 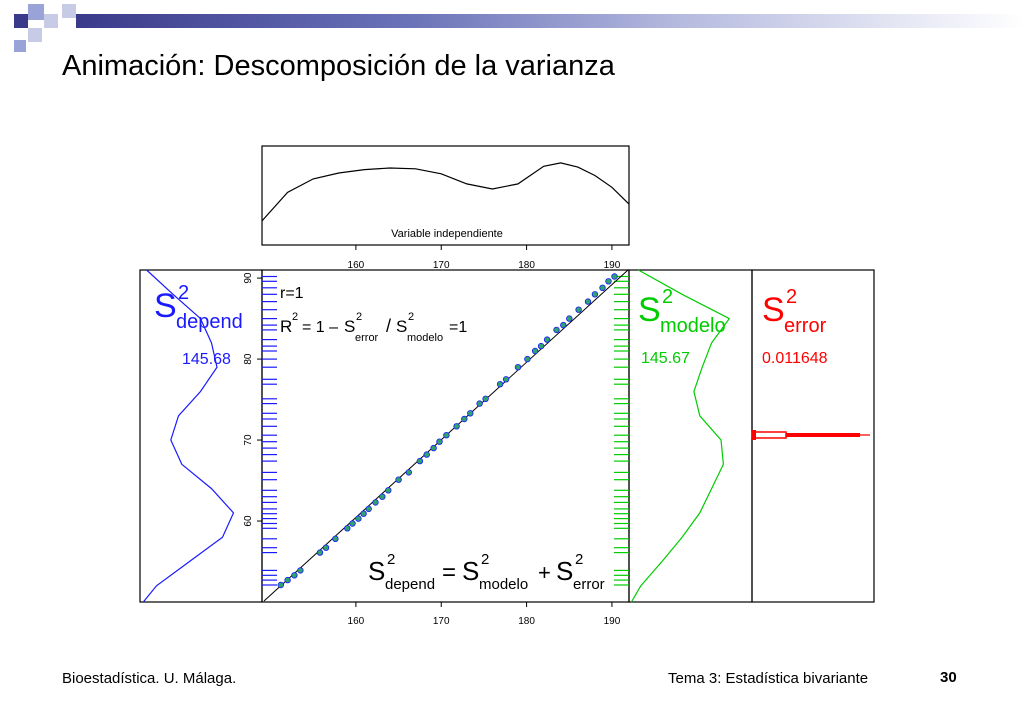 What do you see at coordinates (649, 310) in the screenshot?
I see `modelo-label-s: S` at bounding box center [649, 310].